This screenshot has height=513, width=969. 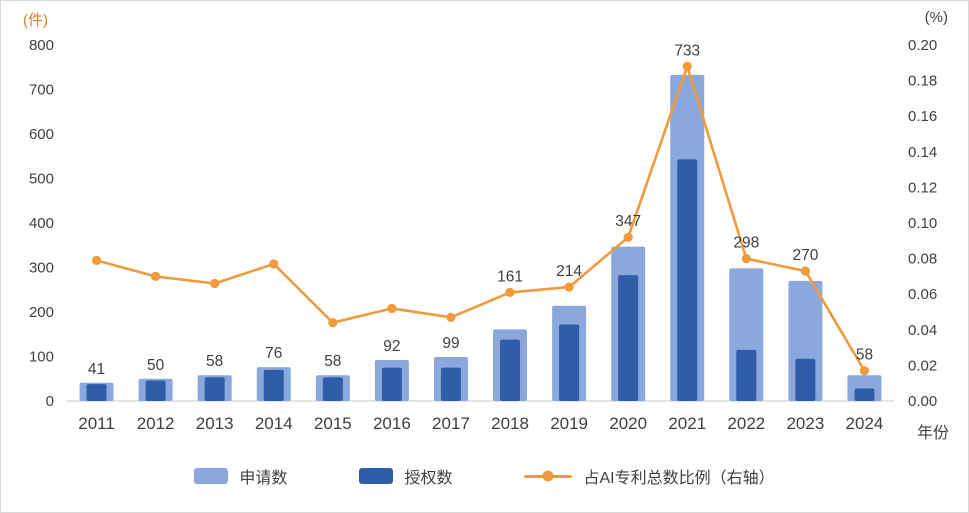 I want to click on ratio-marker-dot, so click(x=548, y=476).